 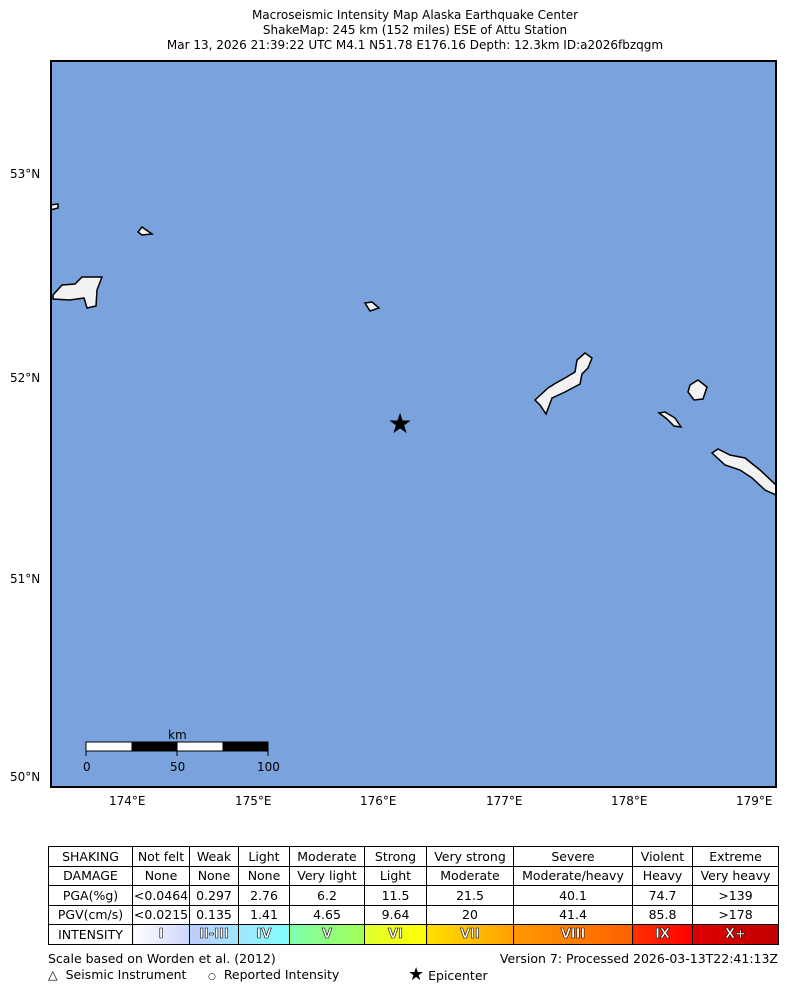 What do you see at coordinates (735, 875) in the screenshot?
I see `legend-cell: Very heavy` at bounding box center [735, 875].